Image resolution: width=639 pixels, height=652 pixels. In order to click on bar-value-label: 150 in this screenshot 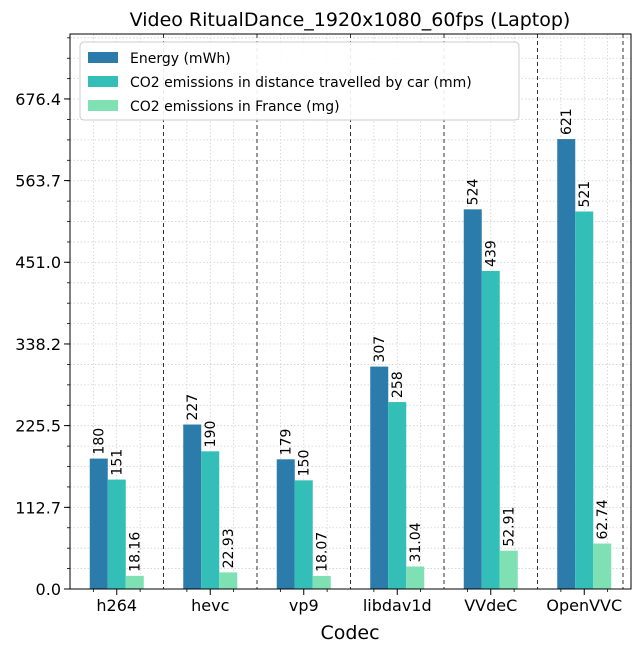, I will do `click(305, 463)`.